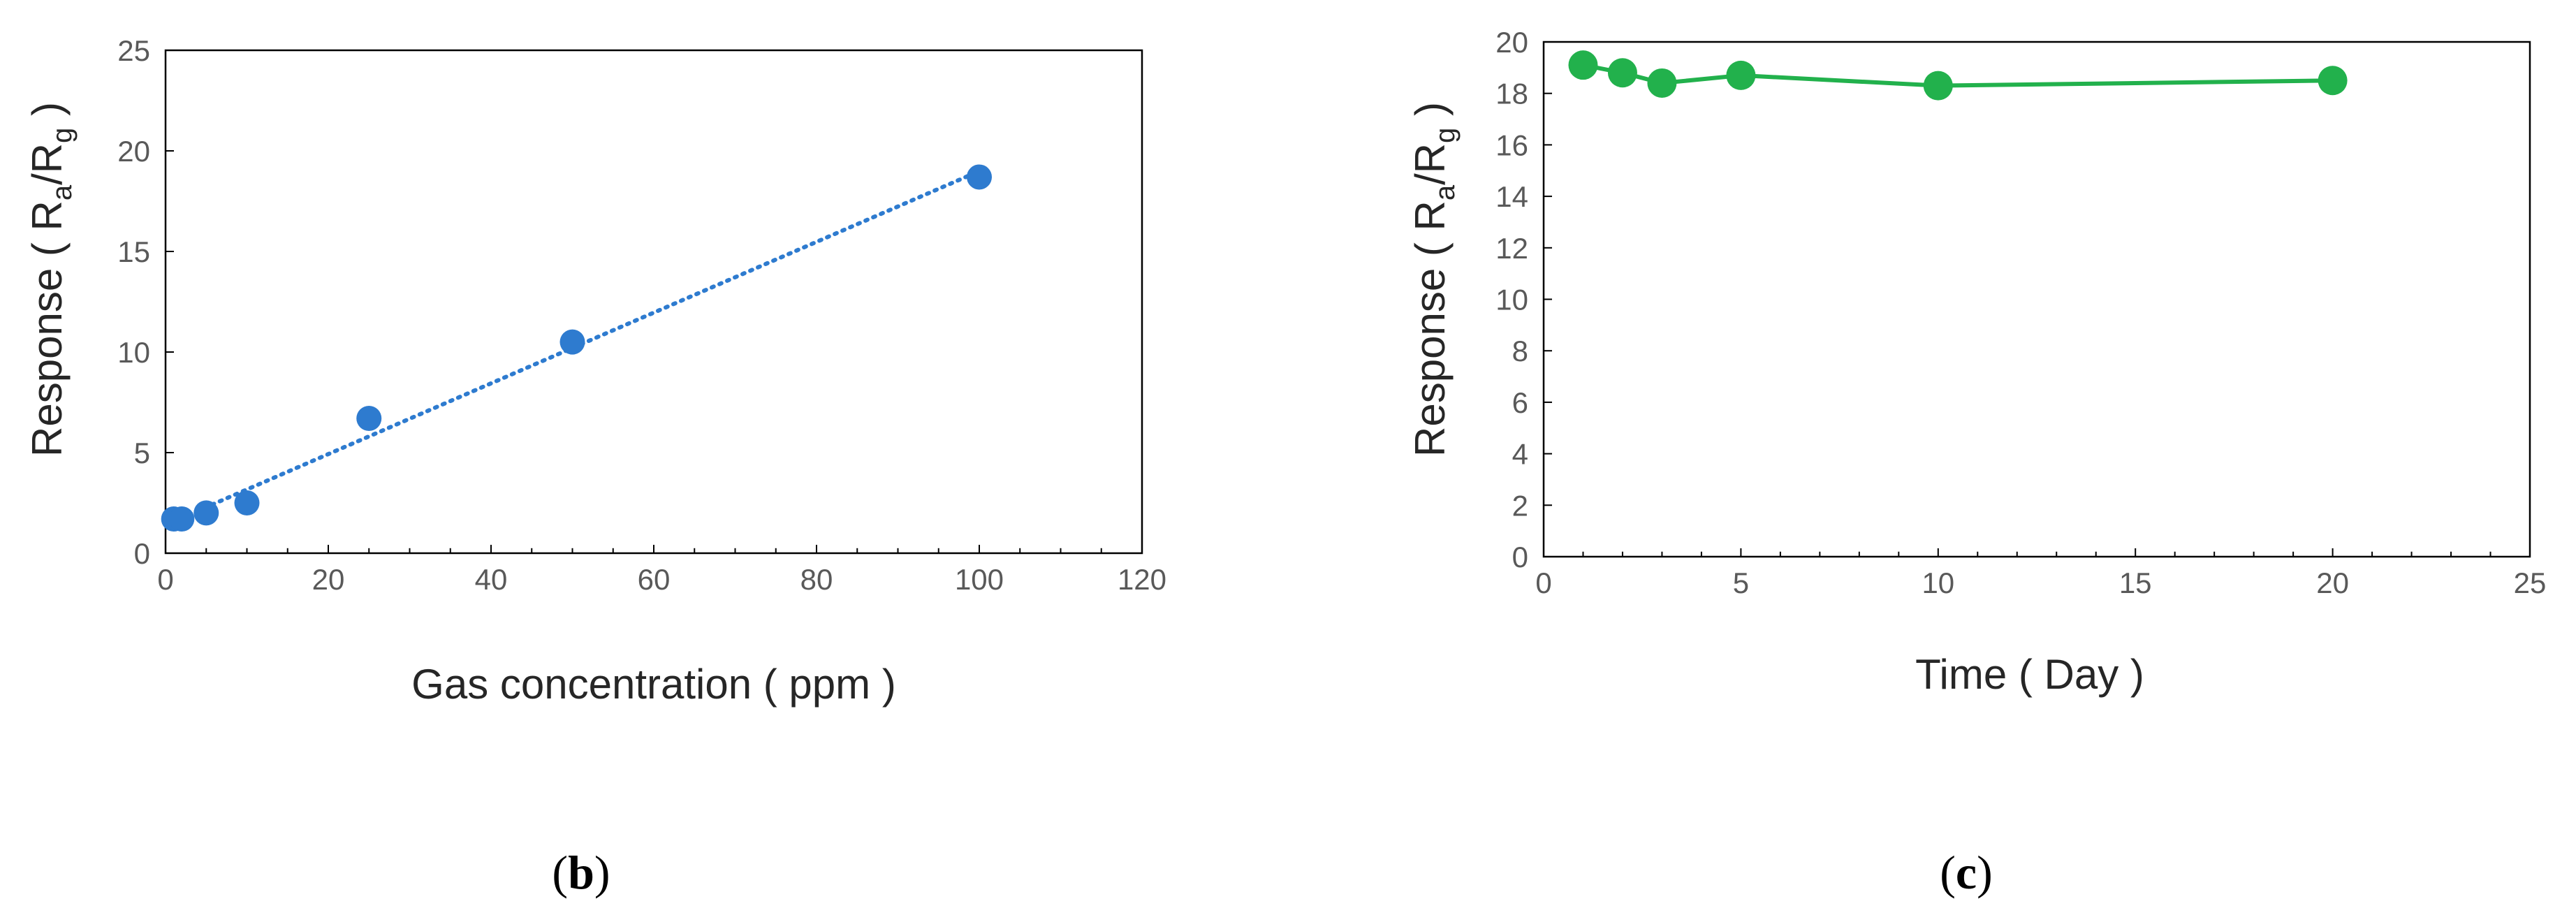  I want to click on chart-b-x-tick-label: 60, so click(654, 579).